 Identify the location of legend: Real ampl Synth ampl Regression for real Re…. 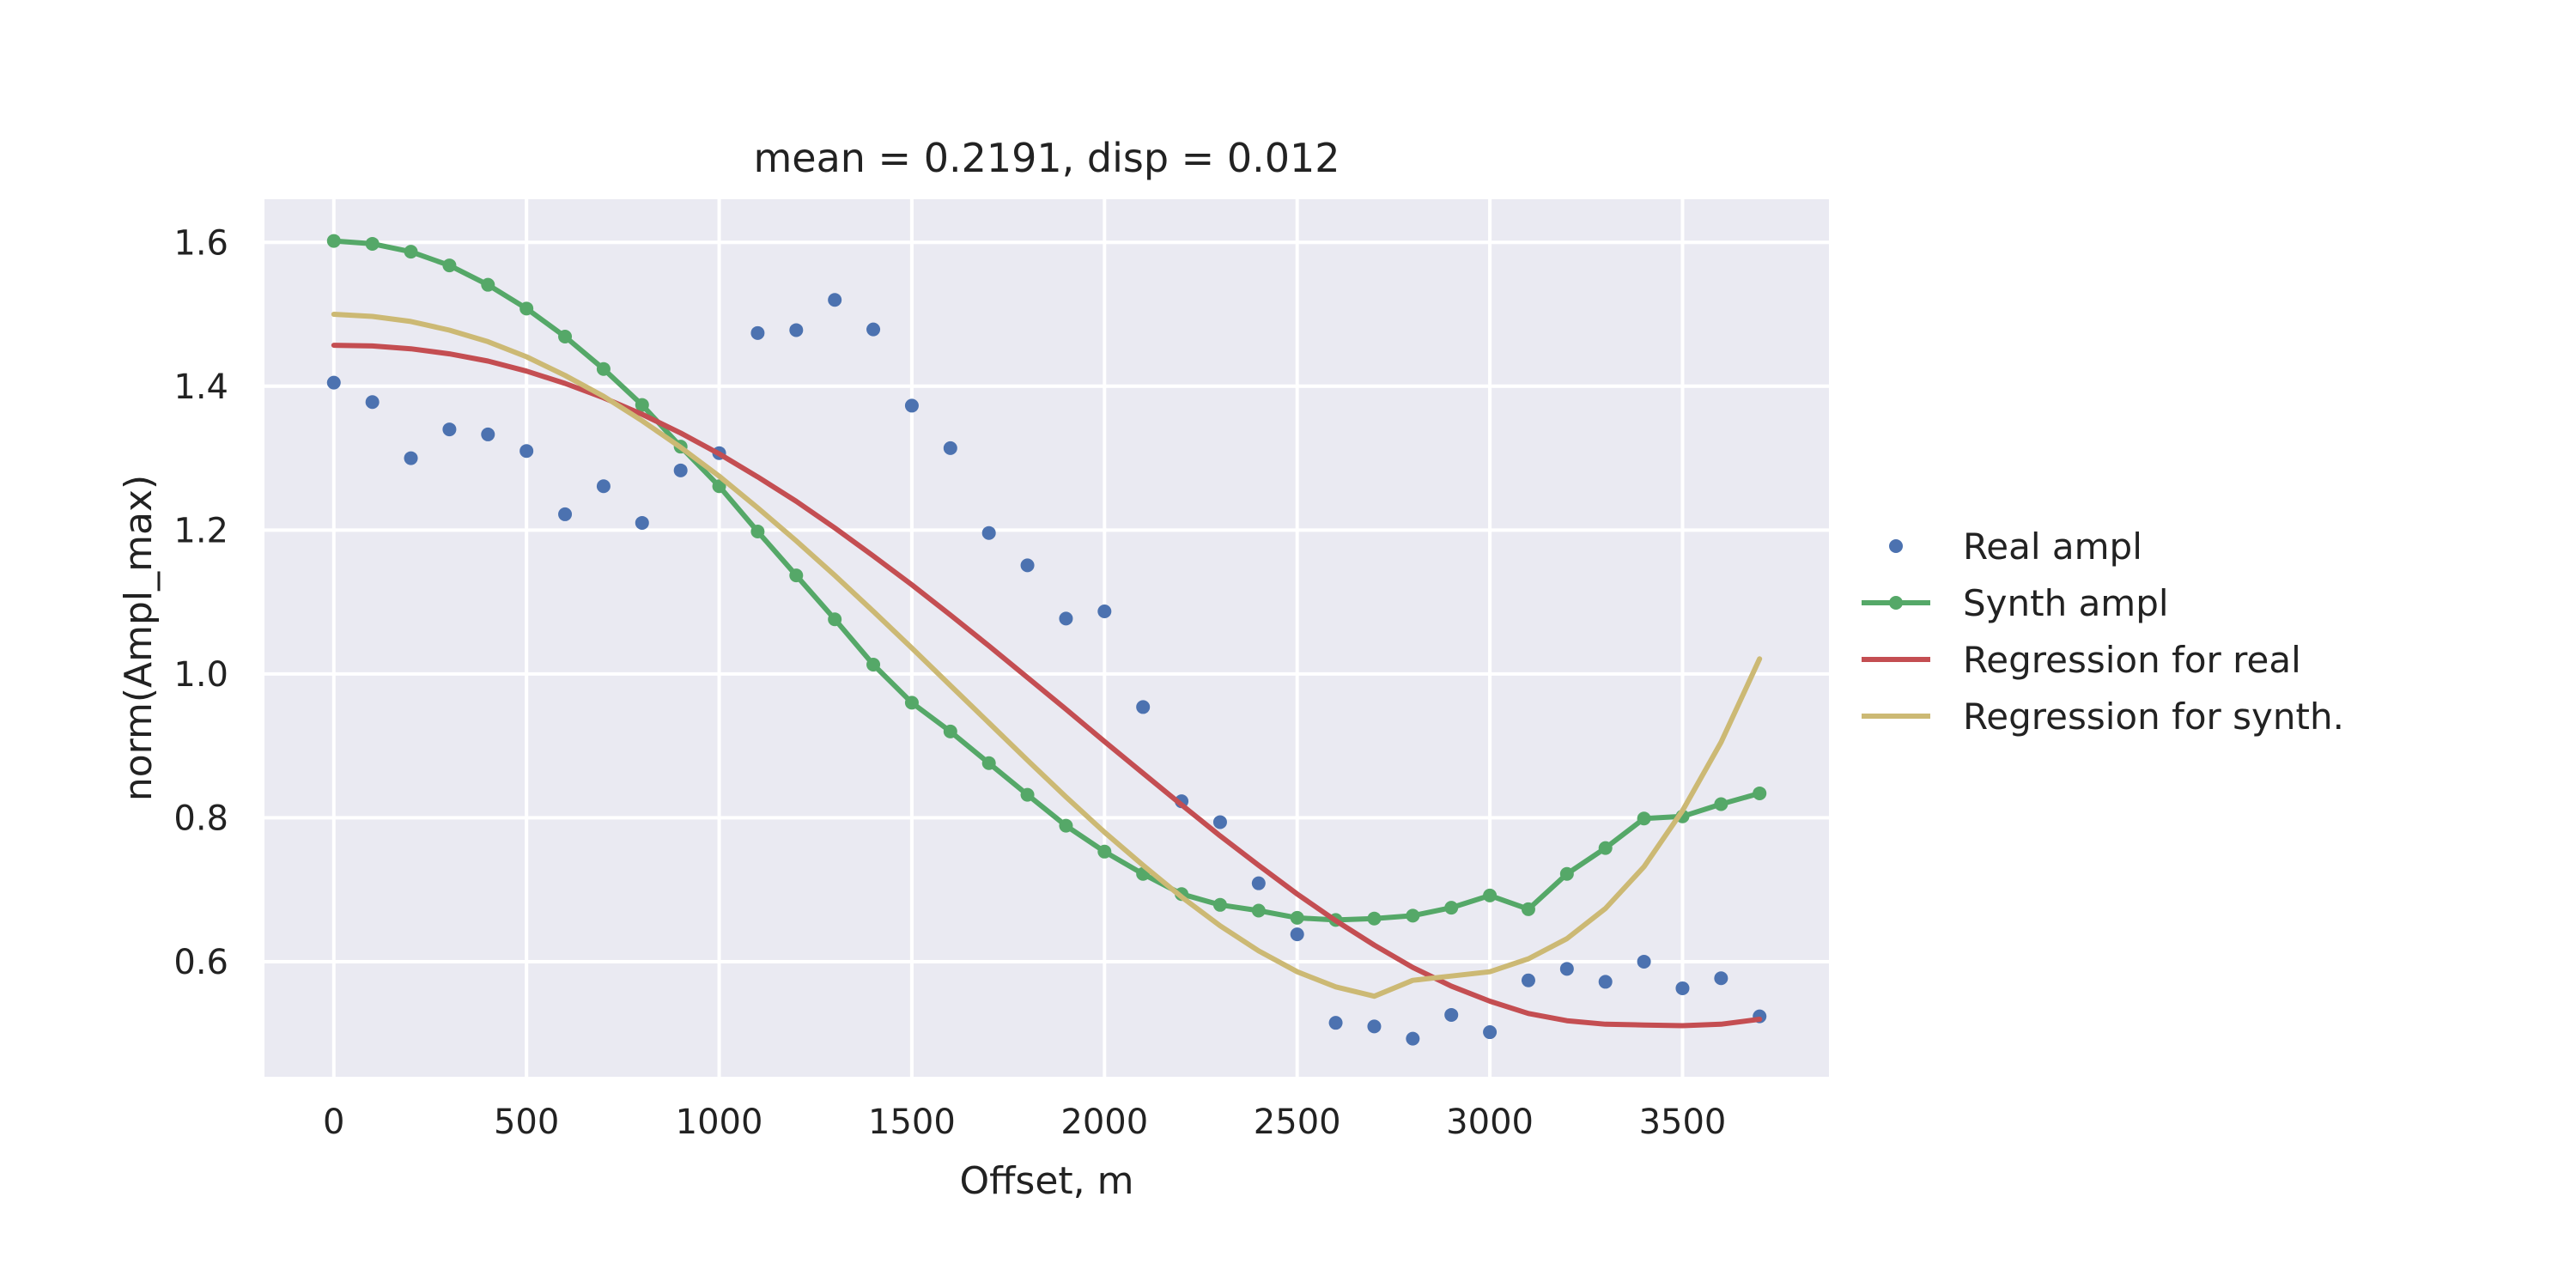
(2103, 632).